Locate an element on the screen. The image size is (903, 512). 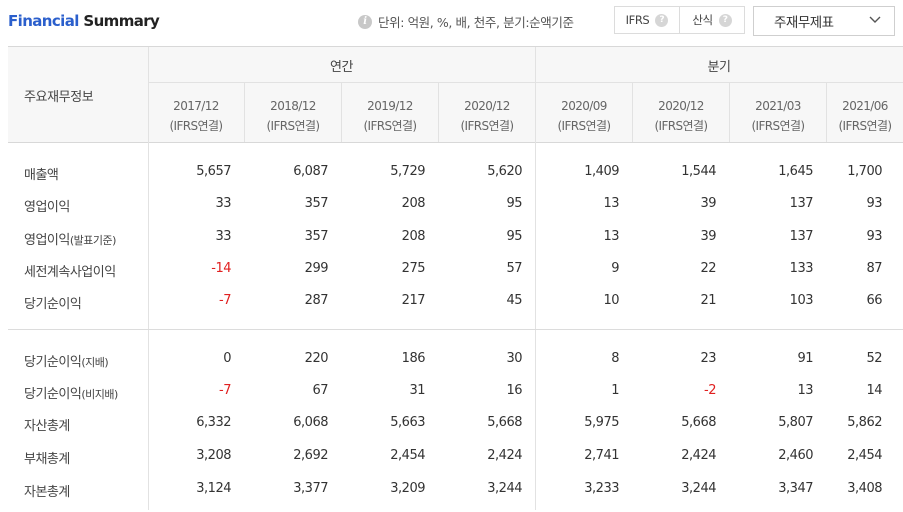
row-label: 당기순이익 is located at coordinates (53, 304).